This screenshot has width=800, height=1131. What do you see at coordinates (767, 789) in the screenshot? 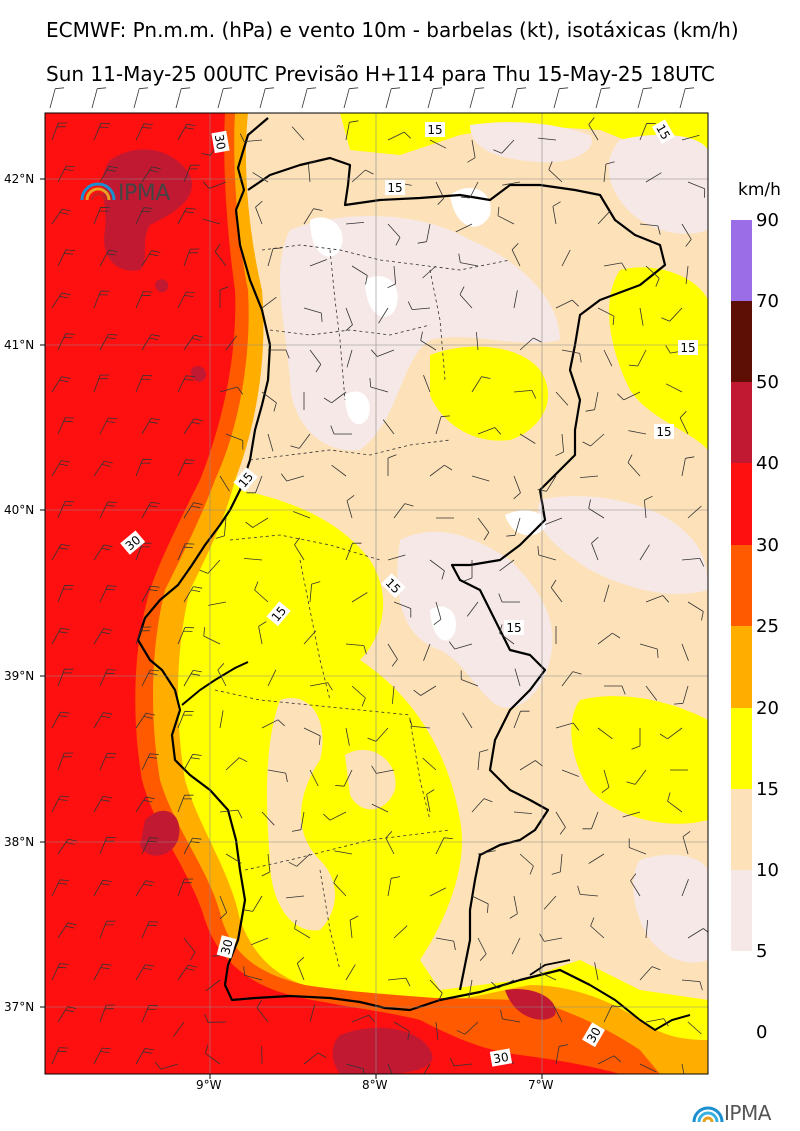
I see `colorbar-label: 15` at bounding box center [767, 789].